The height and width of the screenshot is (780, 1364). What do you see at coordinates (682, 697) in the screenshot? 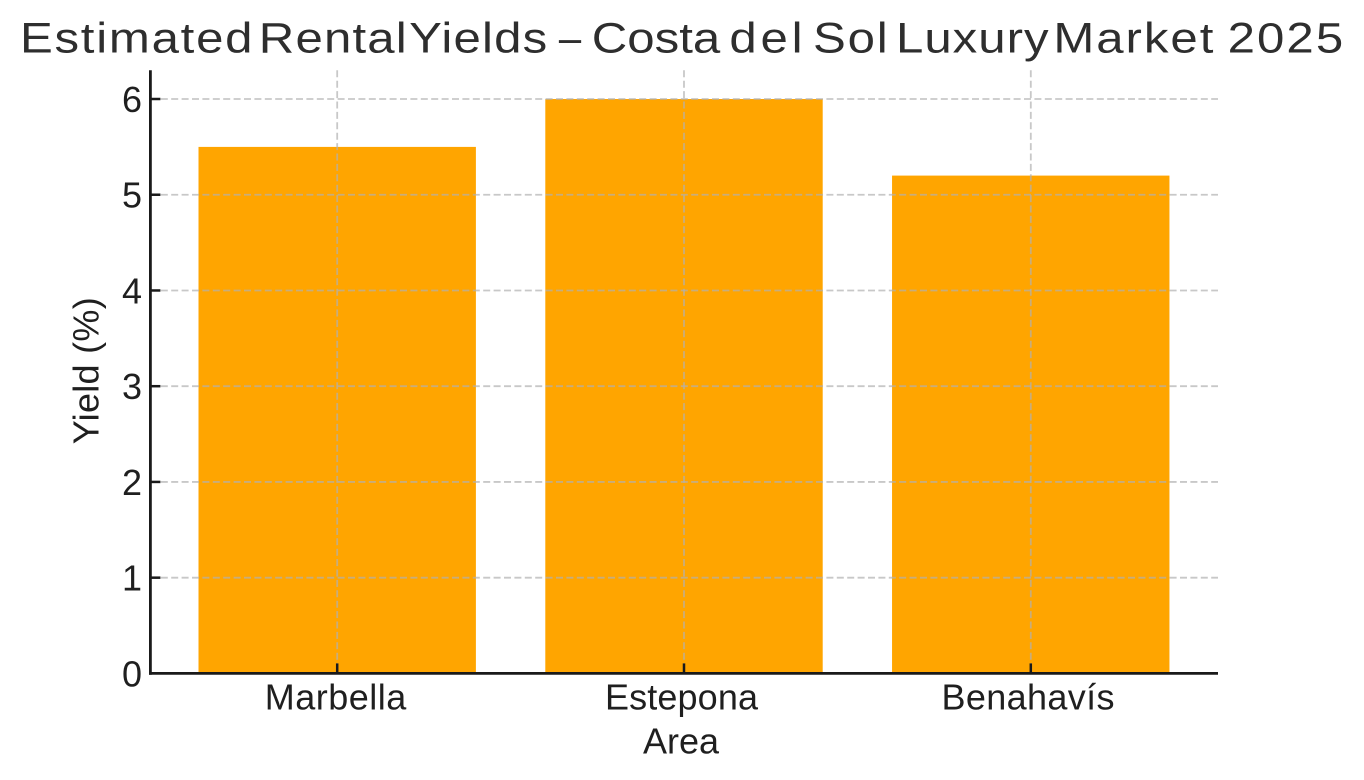
I see `svg-text: Estepona` at bounding box center [682, 697].